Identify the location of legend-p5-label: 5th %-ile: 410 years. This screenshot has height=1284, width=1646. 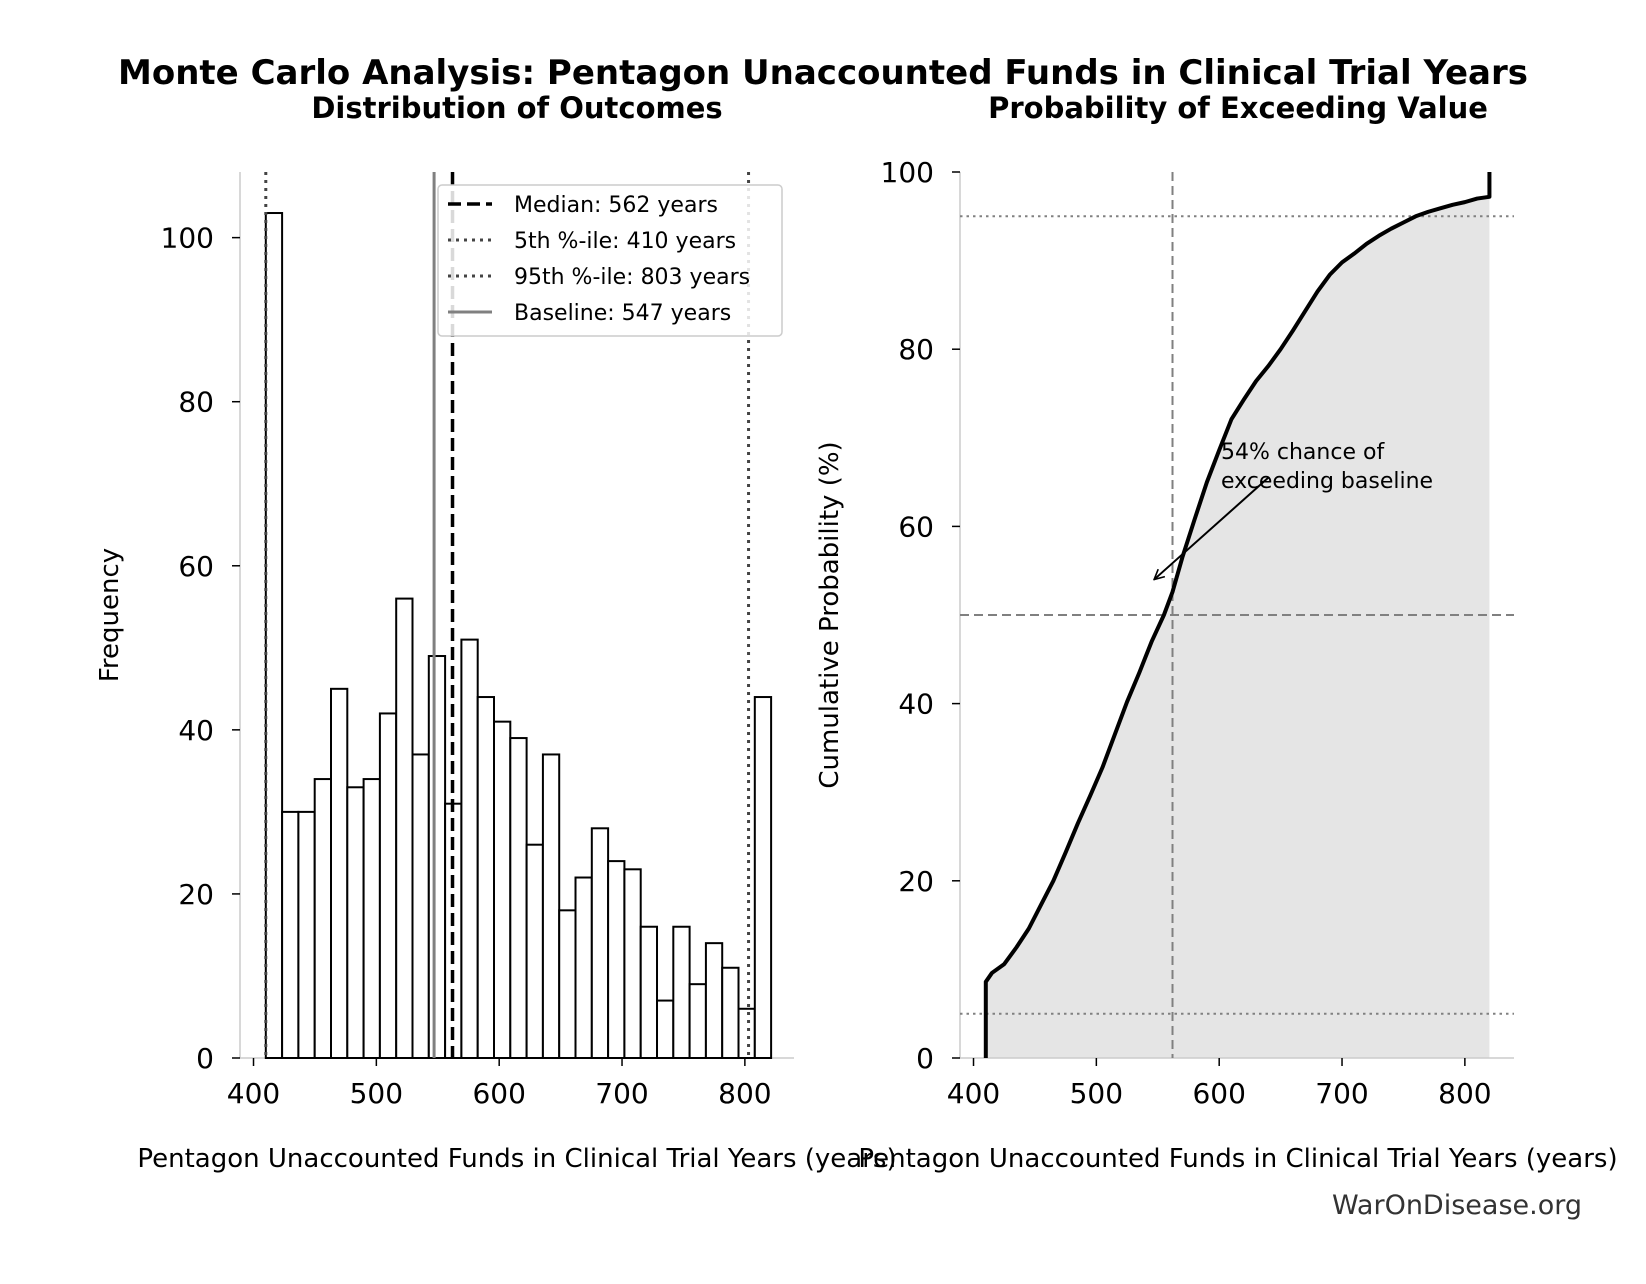
(625, 241).